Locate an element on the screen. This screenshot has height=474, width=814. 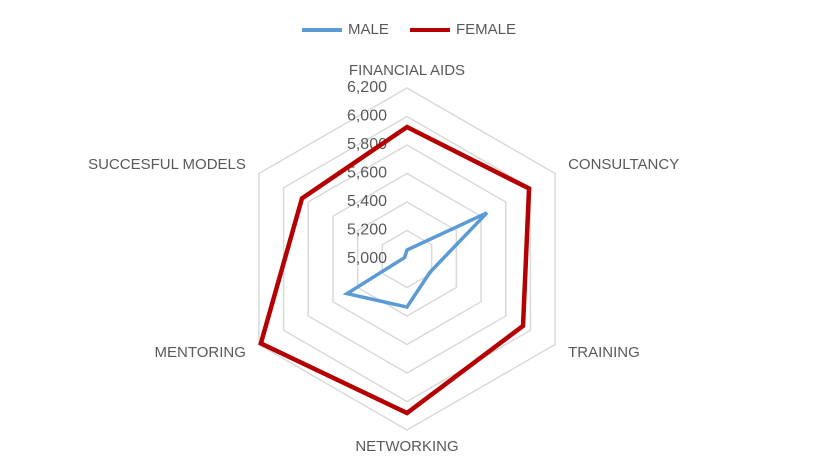
category-label: FINANCIAL AIDS is located at coordinates (407, 70).